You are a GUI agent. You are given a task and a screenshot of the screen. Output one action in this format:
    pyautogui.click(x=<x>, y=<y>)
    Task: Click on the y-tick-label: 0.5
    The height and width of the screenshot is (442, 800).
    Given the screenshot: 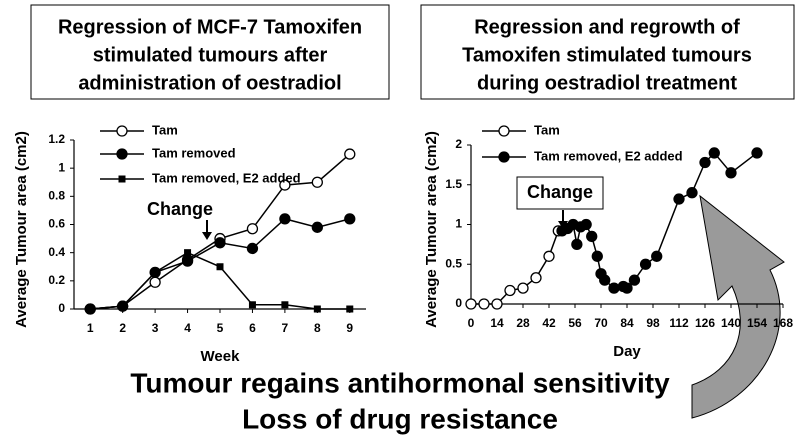 What is the action you would take?
    pyautogui.click(x=453, y=263)
    